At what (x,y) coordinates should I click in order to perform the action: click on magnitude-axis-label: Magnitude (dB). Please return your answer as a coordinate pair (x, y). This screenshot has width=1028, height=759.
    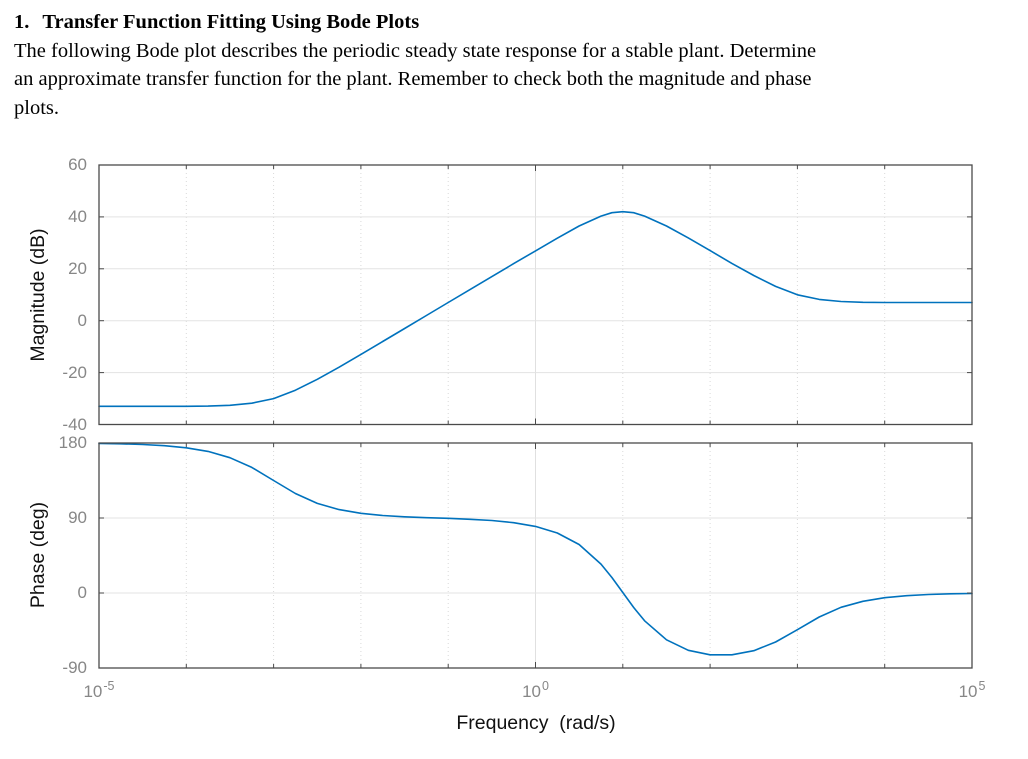
    Looking at the image, I should click on (38, 295).